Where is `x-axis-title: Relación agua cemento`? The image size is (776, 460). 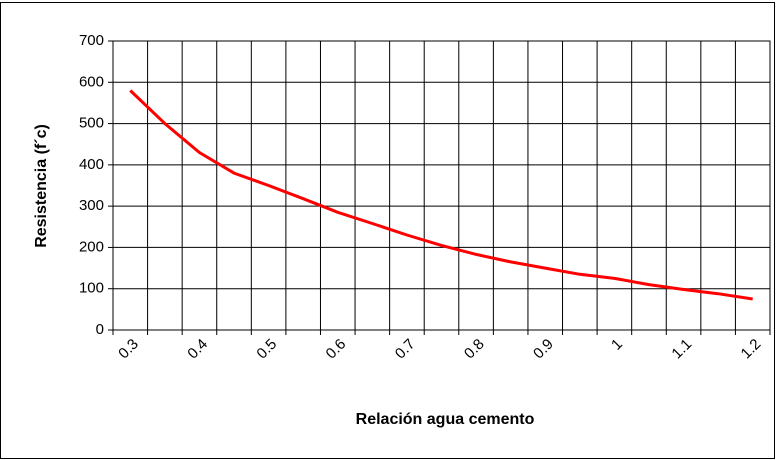 x-axis-title: Relación agua cemento is located at coordinates (445, 419).